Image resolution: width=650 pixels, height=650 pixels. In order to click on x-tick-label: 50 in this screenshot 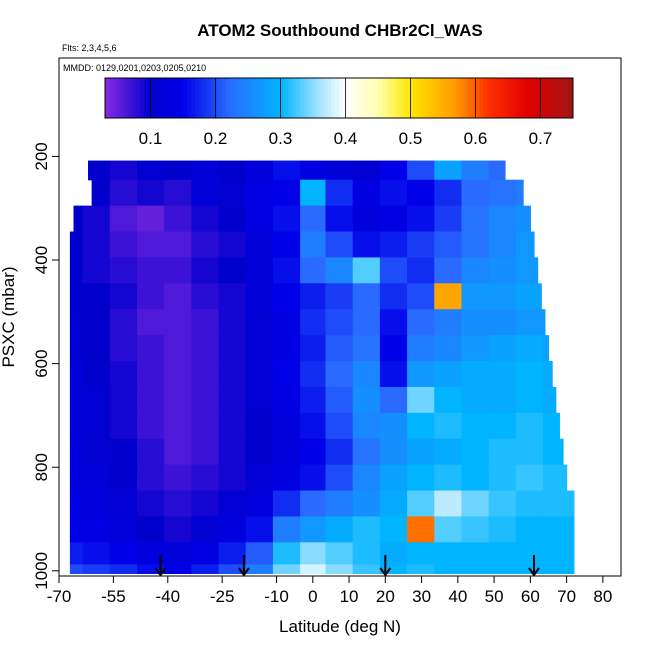, I will do `click(494, 596)`.